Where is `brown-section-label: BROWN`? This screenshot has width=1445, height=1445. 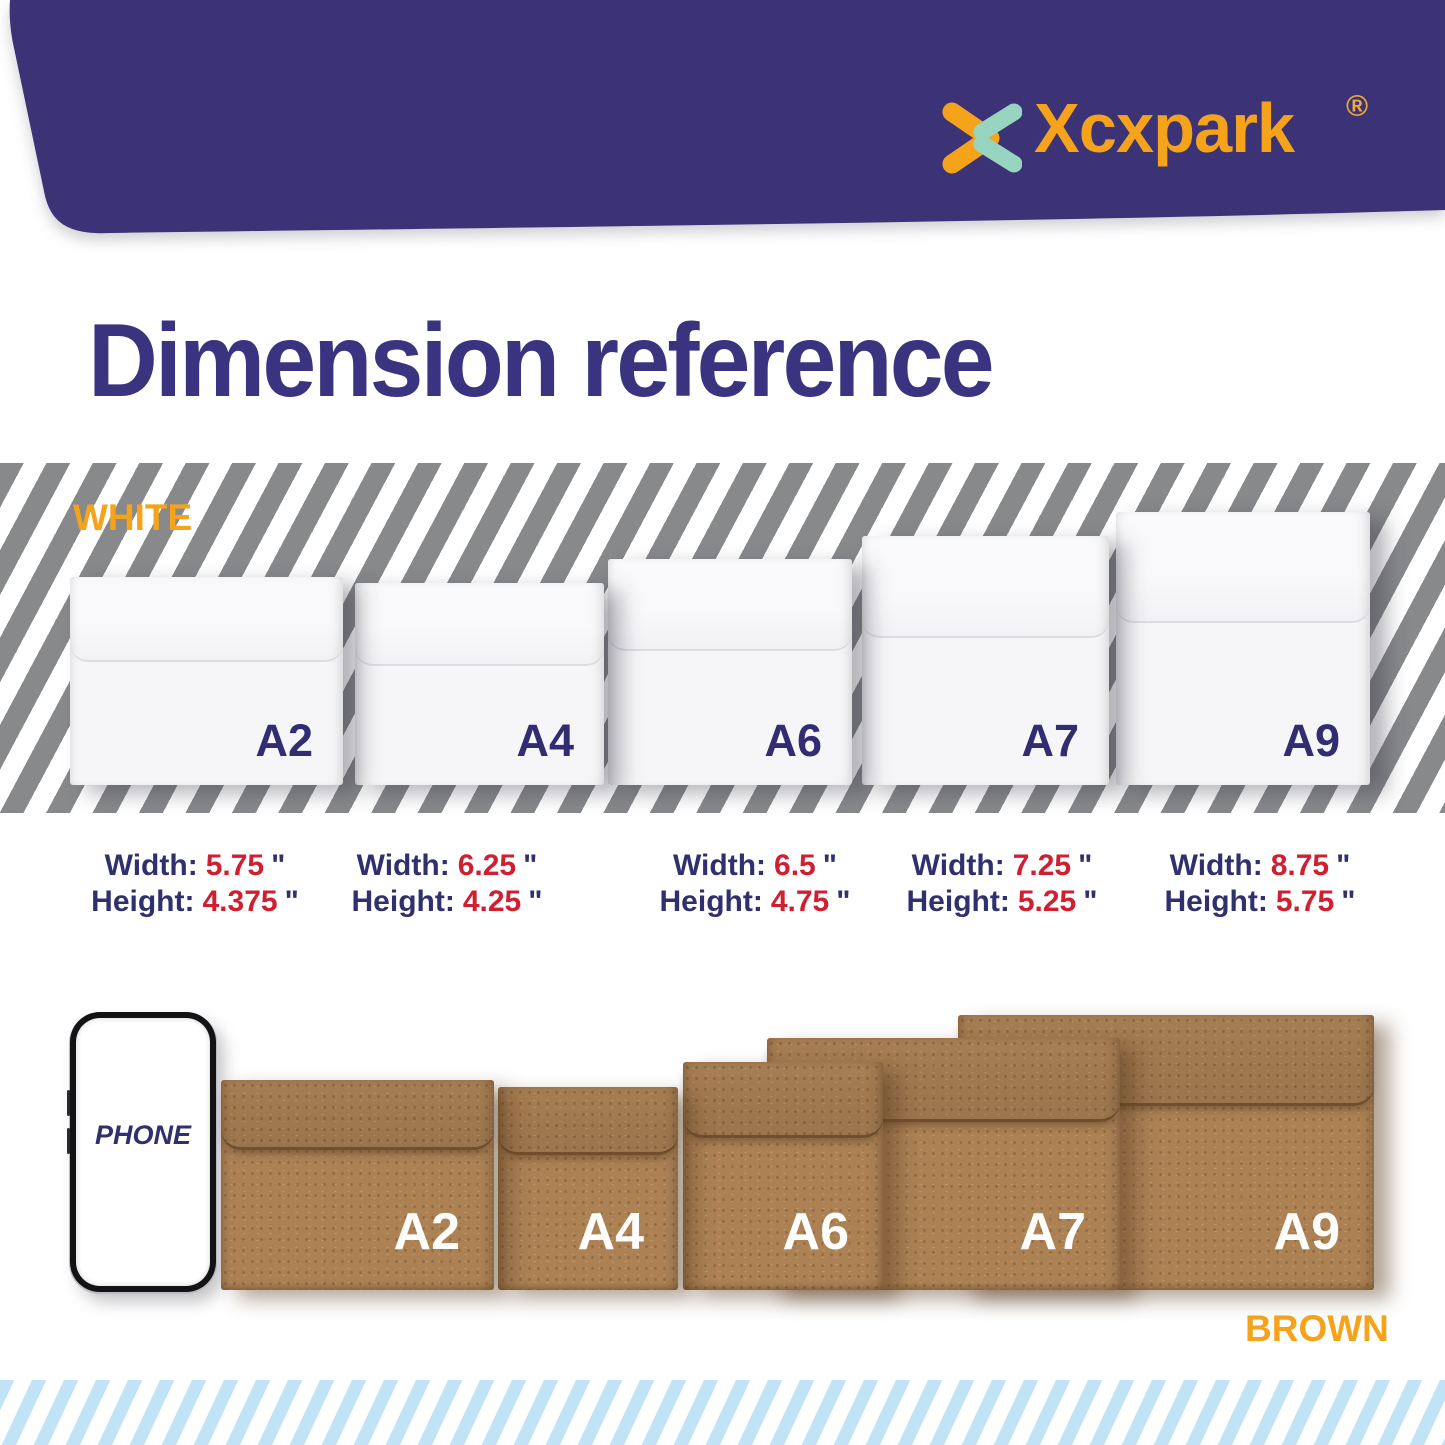 brown-section-label: BROWN is located at coordinates (1317, 1328).